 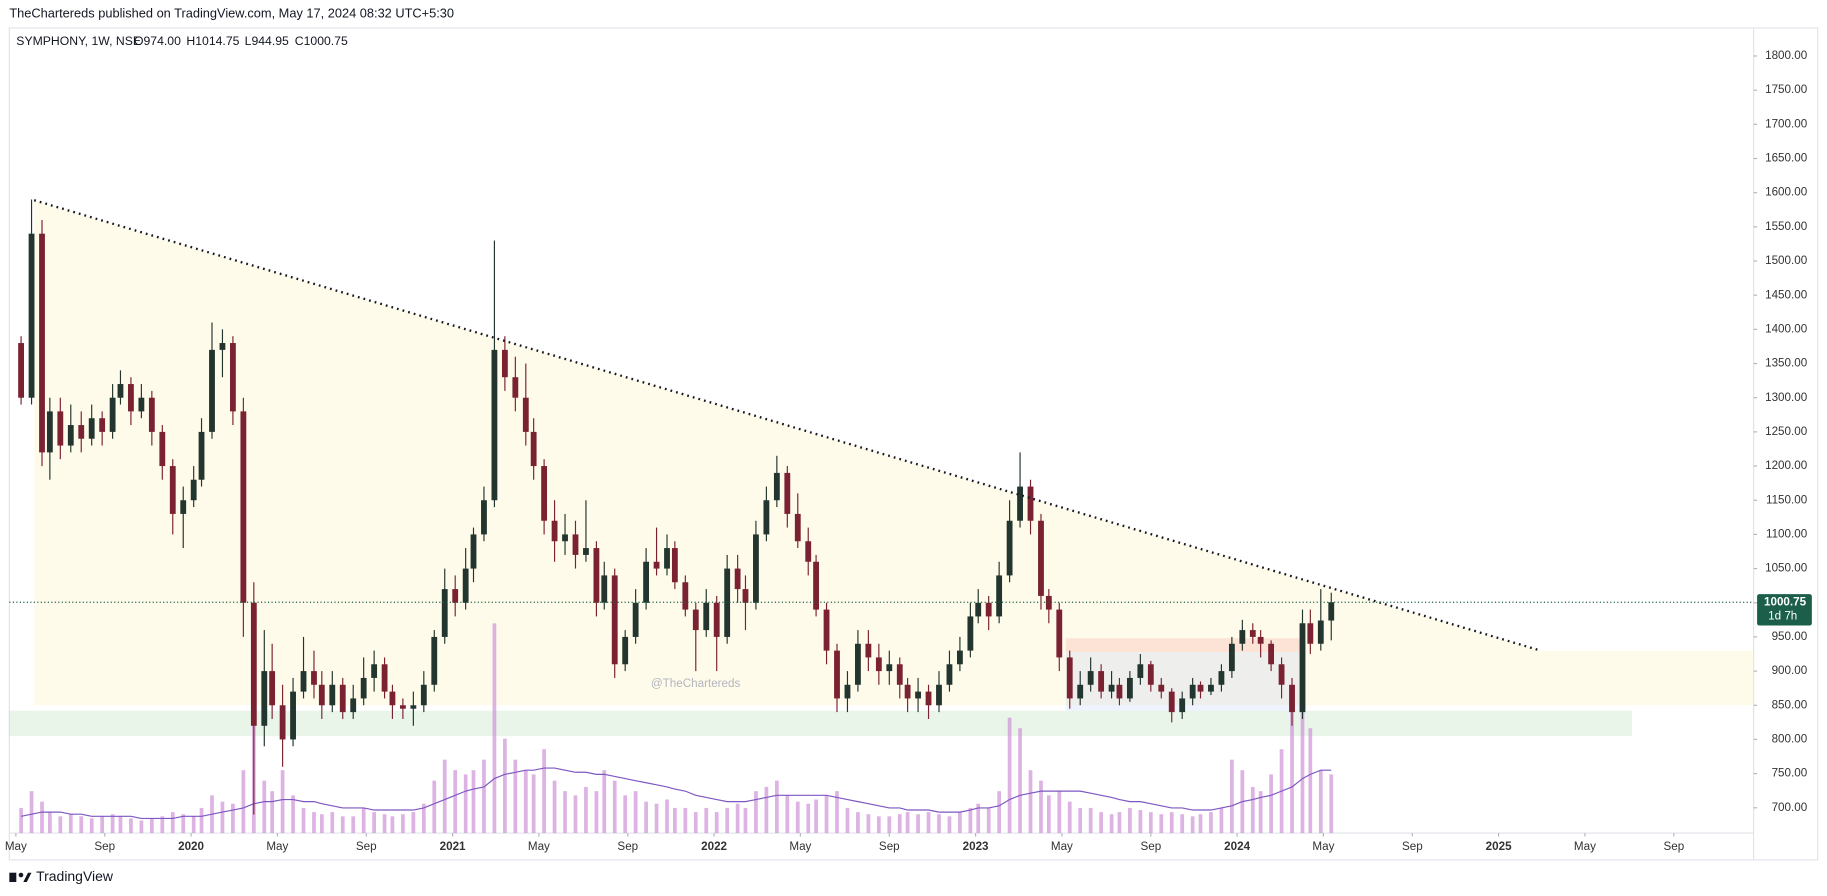 I want to click on y-tick-label: 1500.00, so click(x=1786, y=260).